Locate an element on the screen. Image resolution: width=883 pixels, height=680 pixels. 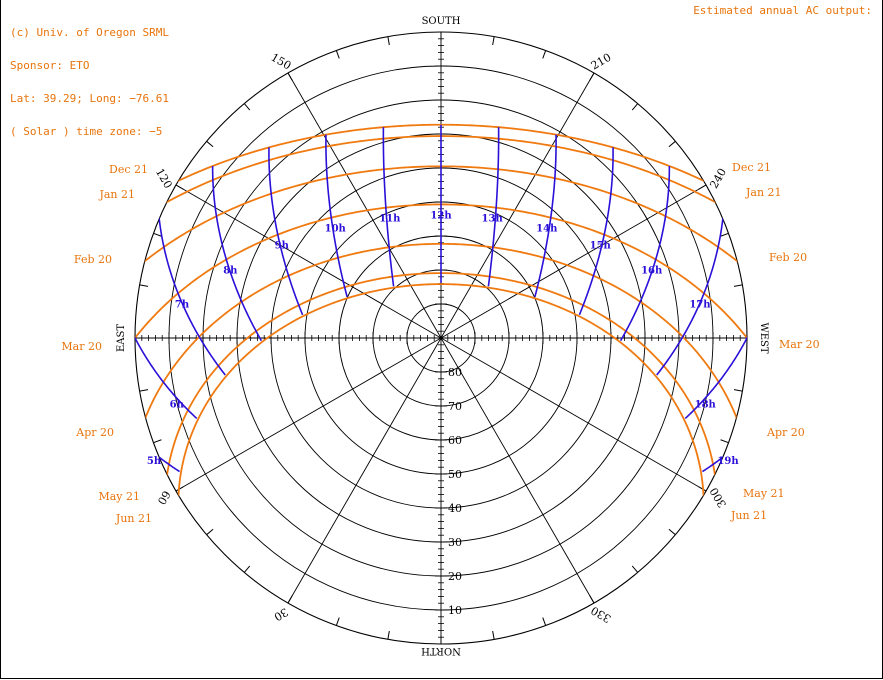
azimuth-label: 240 is located at coordinates (718, 178).